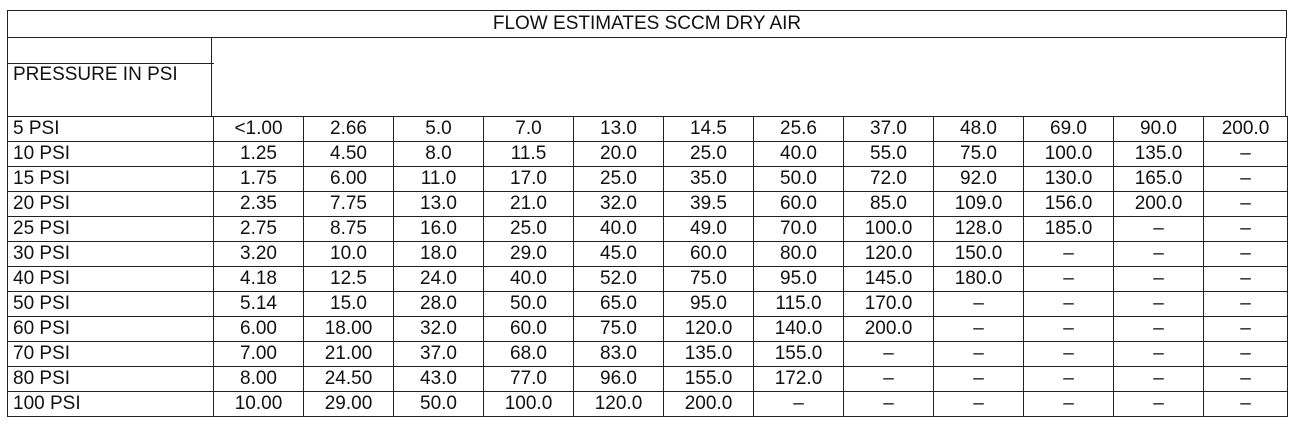 Image resolution: width=1300 pixels, height=437 pixels. What do you see at coordinates (1158, 204) in the screenshot?
I see `flow-value-cell: 200.0` at bounding box center [1158, 204].